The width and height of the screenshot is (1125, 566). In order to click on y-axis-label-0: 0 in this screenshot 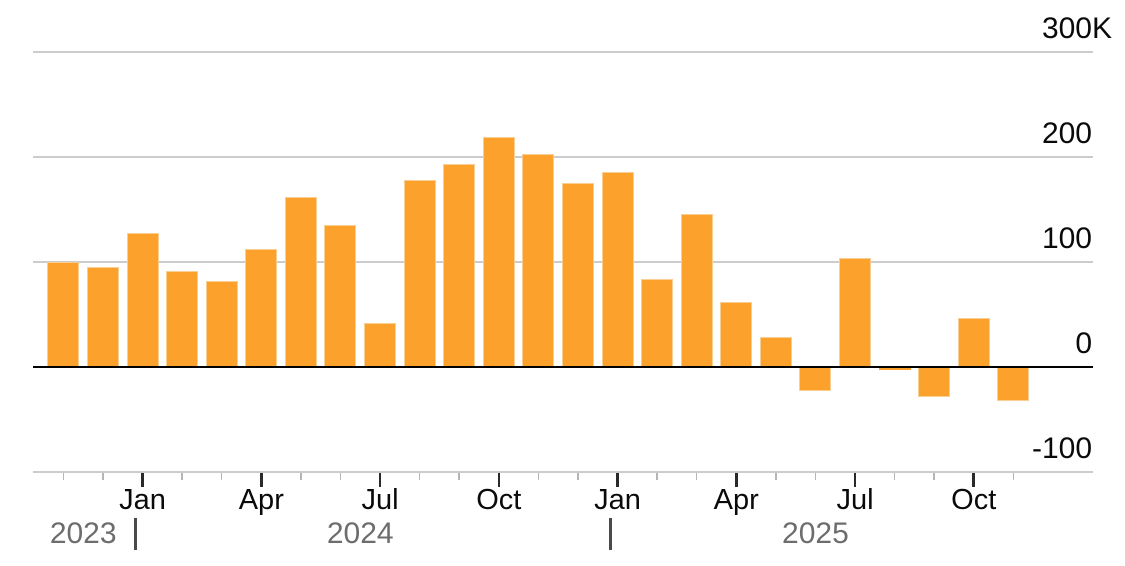, I will do `click(1027, 344)`.